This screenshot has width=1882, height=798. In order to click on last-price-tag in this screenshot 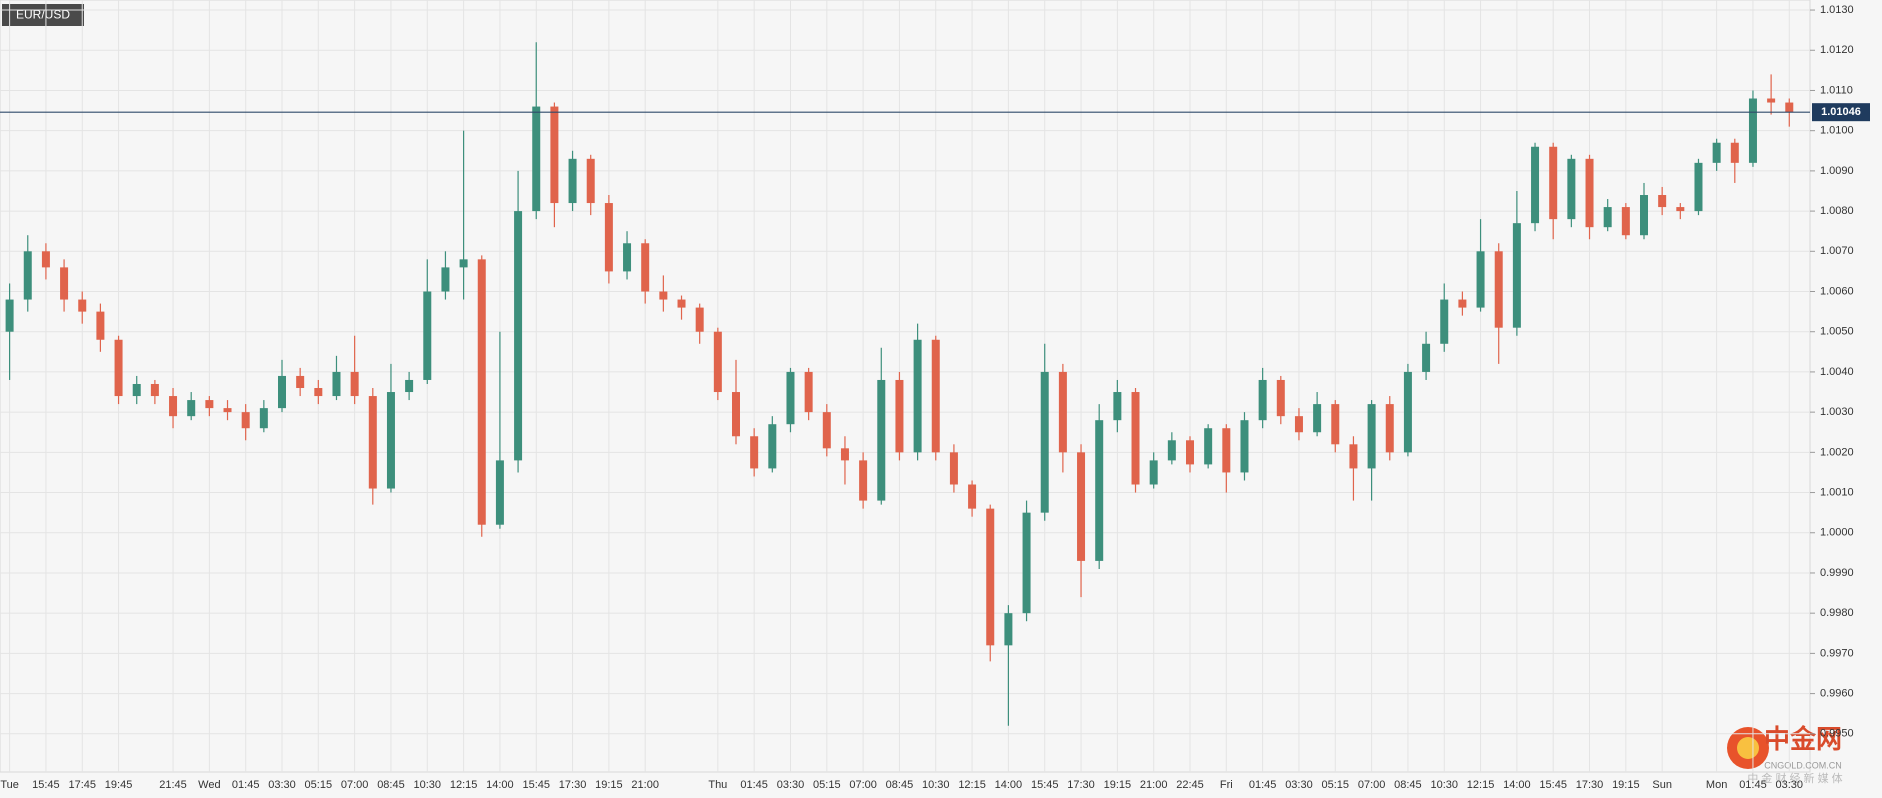, I will do `click(1841, 112)`.